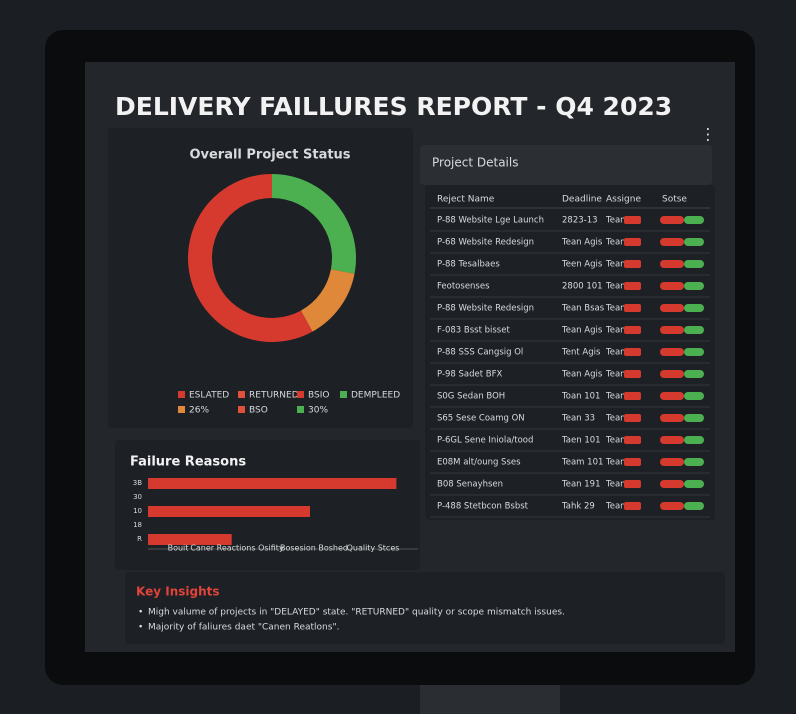 This screenshot has width=796, height=714. I want to click on table-cell: P-68 Website Redesign, so click(485, 243).